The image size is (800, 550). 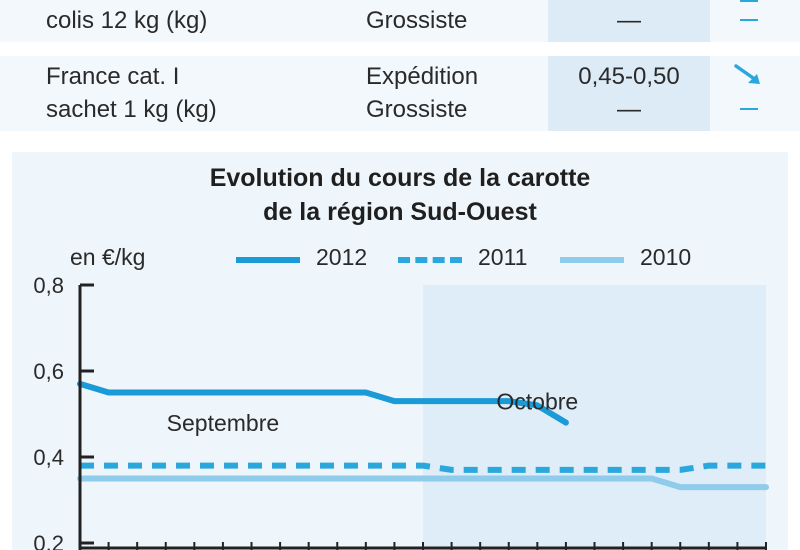 I want to click on legend-label-2011: 2011, so click(x=503, y=257).